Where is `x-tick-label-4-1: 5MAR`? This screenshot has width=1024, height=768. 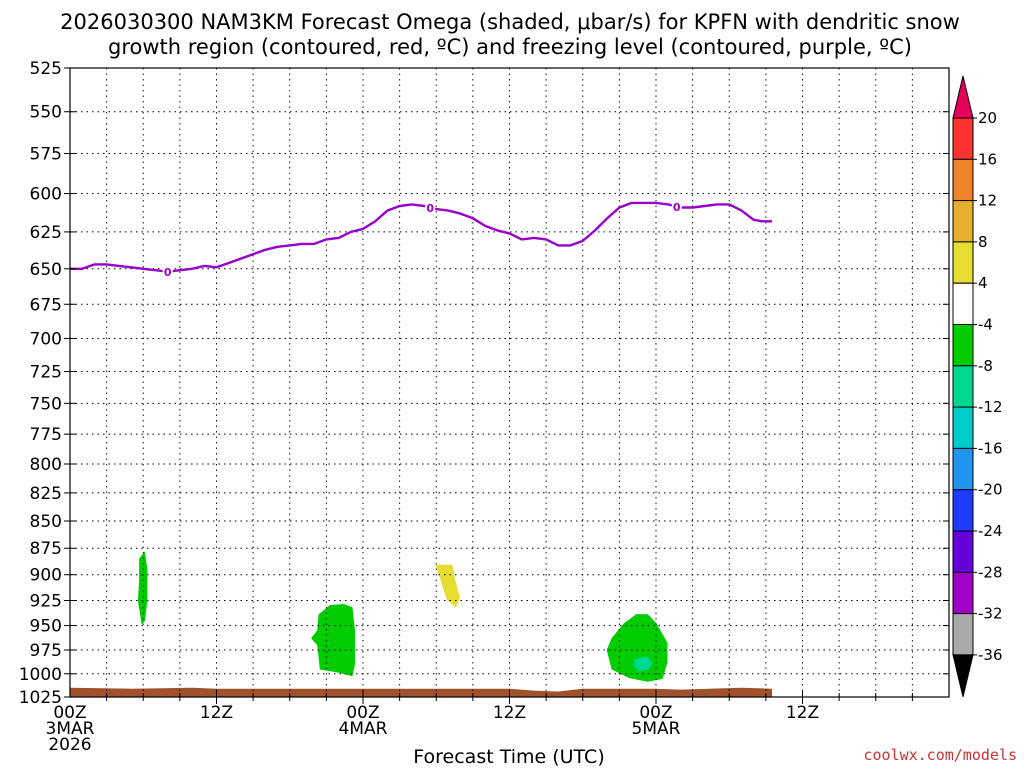 x-tick-label-4-1: 5MAR is located at coordinates (656, 729).